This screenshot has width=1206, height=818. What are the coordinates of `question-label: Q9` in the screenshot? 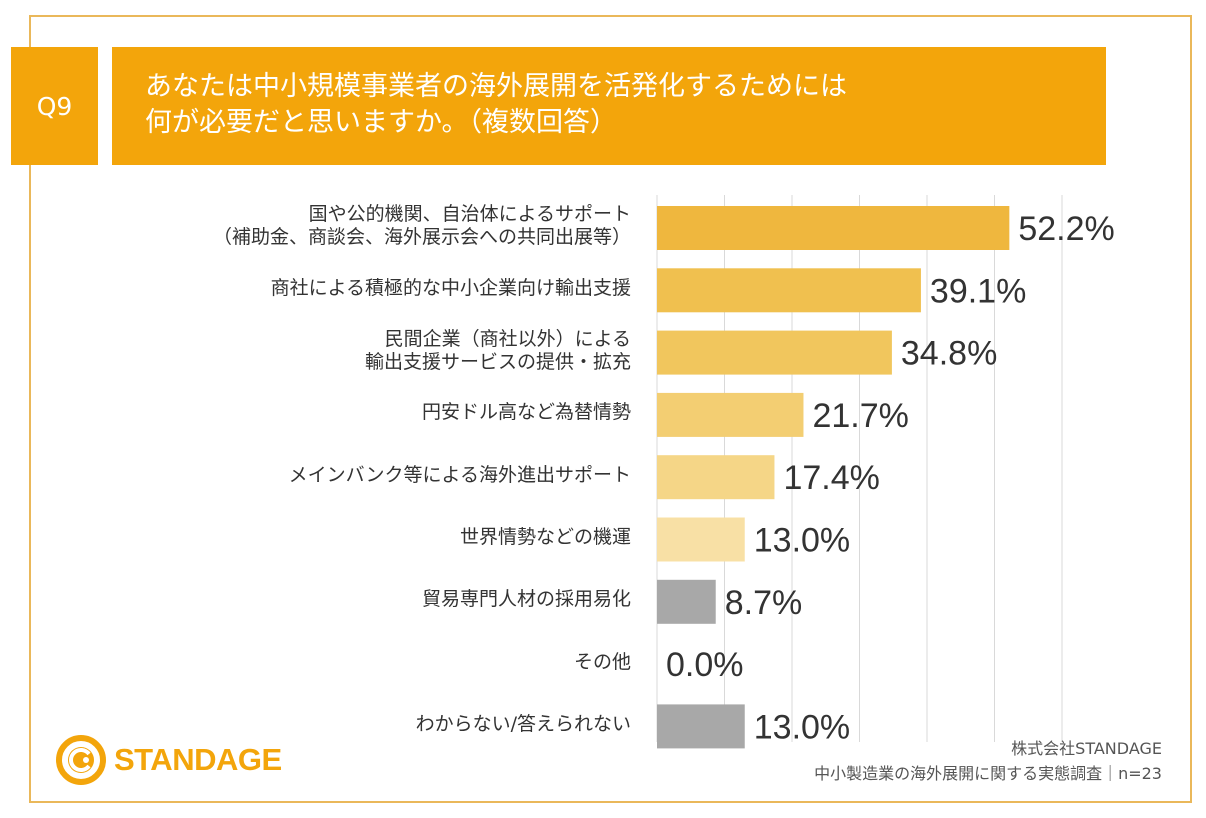 It's located at (54, 106).